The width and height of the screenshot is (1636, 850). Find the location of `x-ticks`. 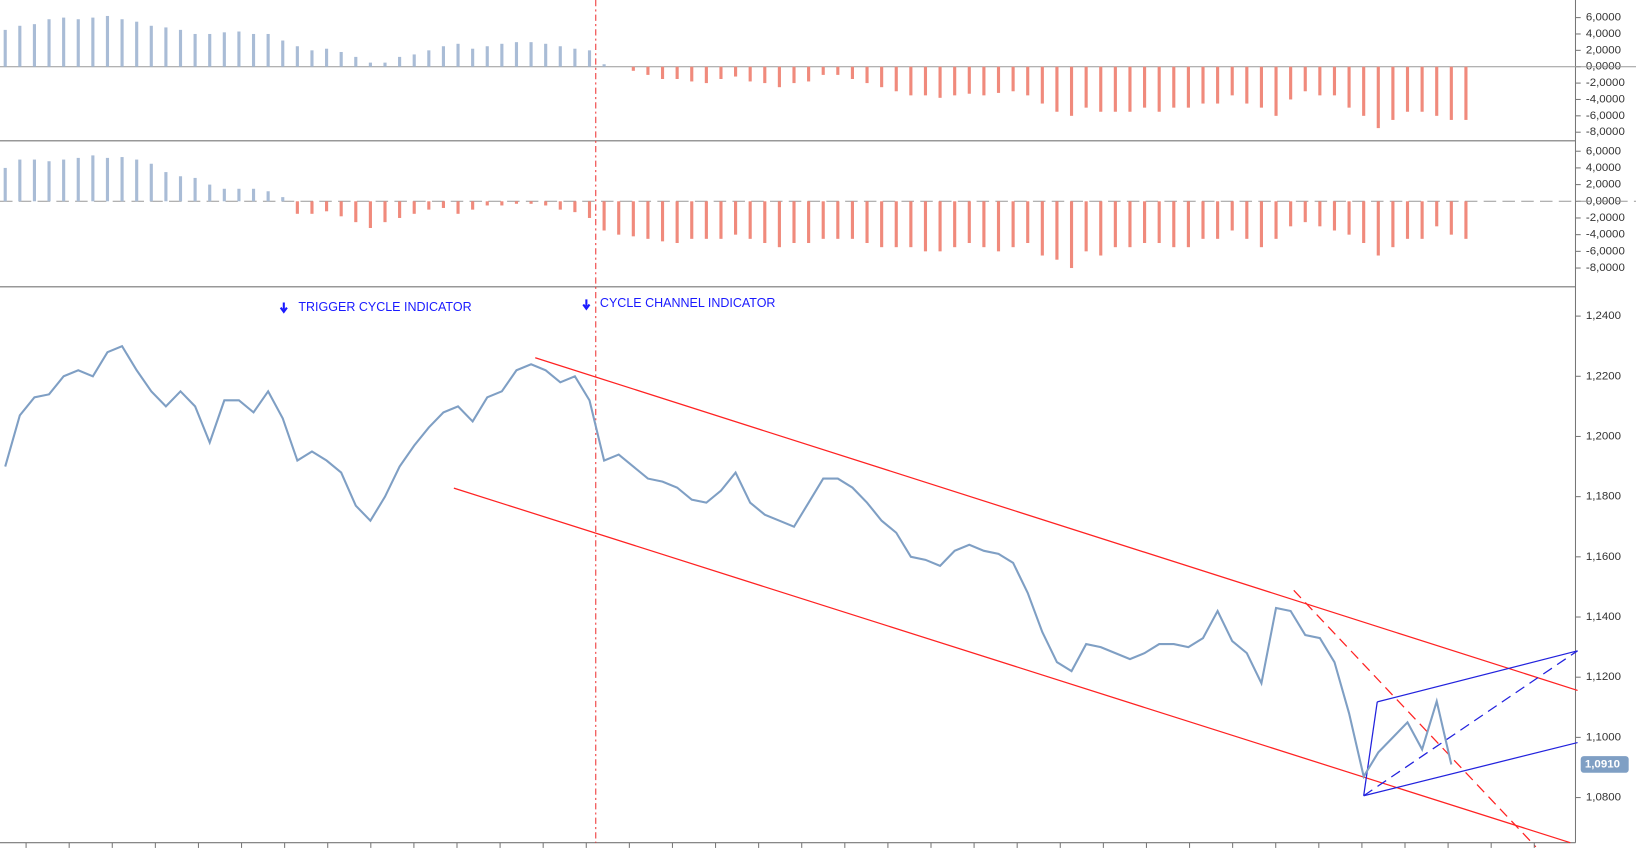

x-ticks is located at coordinates (780, 845).